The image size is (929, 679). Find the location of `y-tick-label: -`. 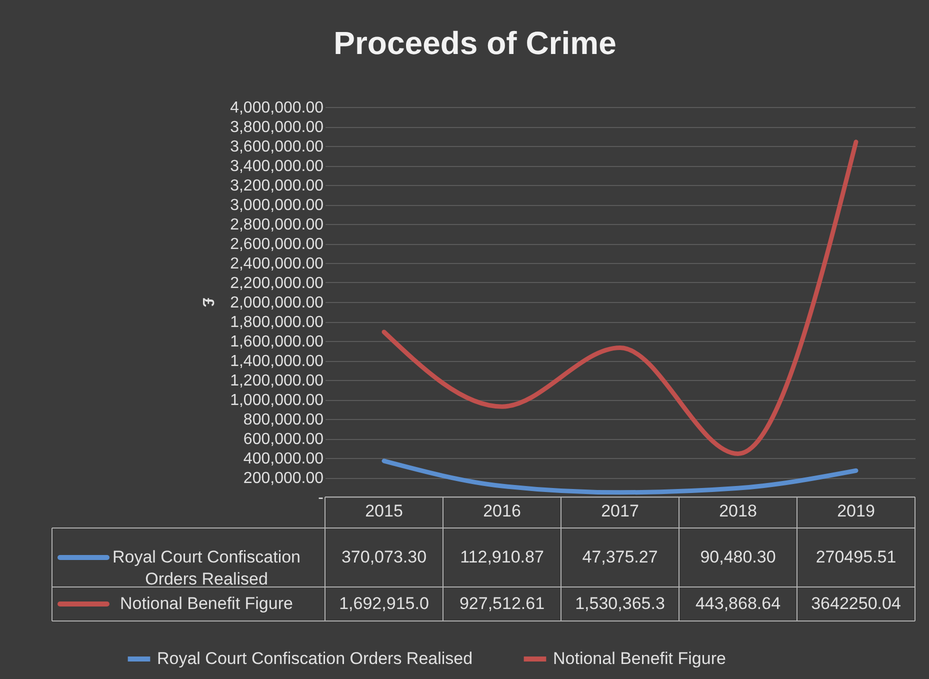

y-tick-label: - is located at coordinates (321, 498).